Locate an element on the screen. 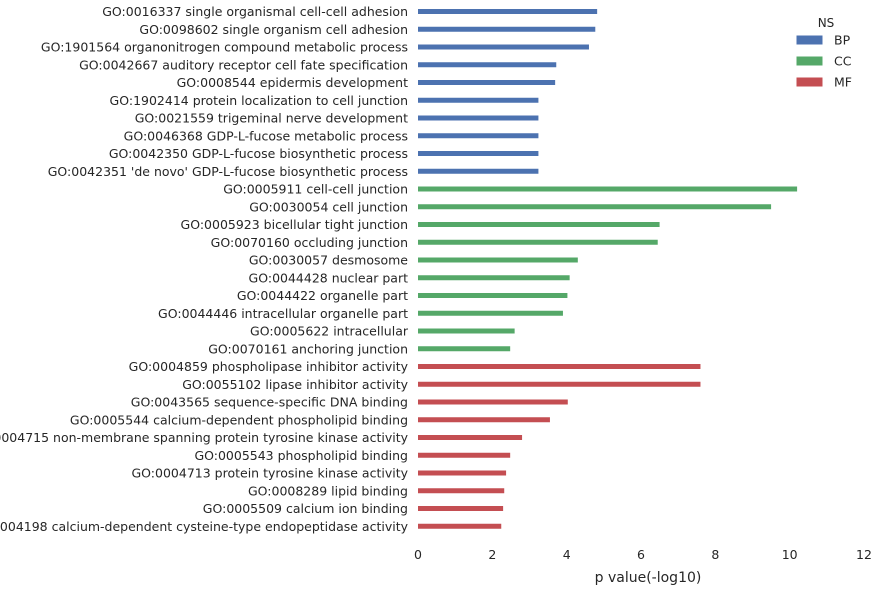 The image size is (878, 591). legend-title: NS is located at coordinates (826, 23).